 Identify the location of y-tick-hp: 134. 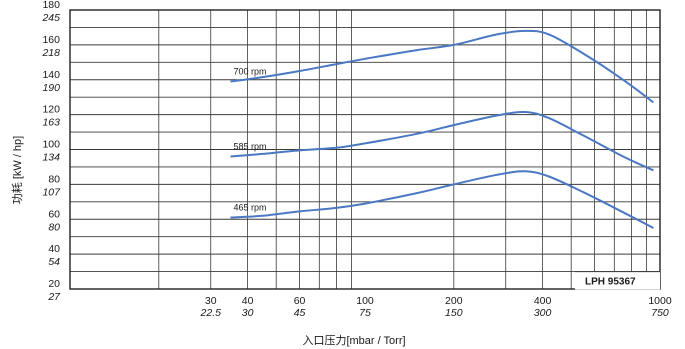
(51, 158).